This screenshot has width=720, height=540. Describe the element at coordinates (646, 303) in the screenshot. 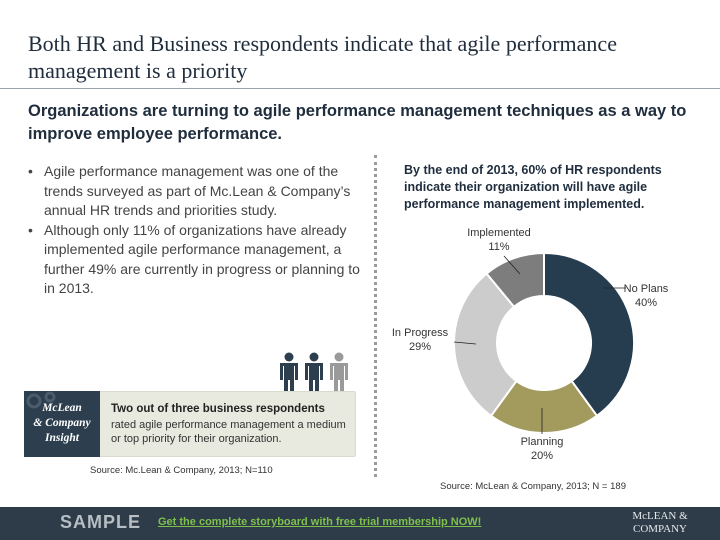

I see `slice-value-label: 40%` at that location.